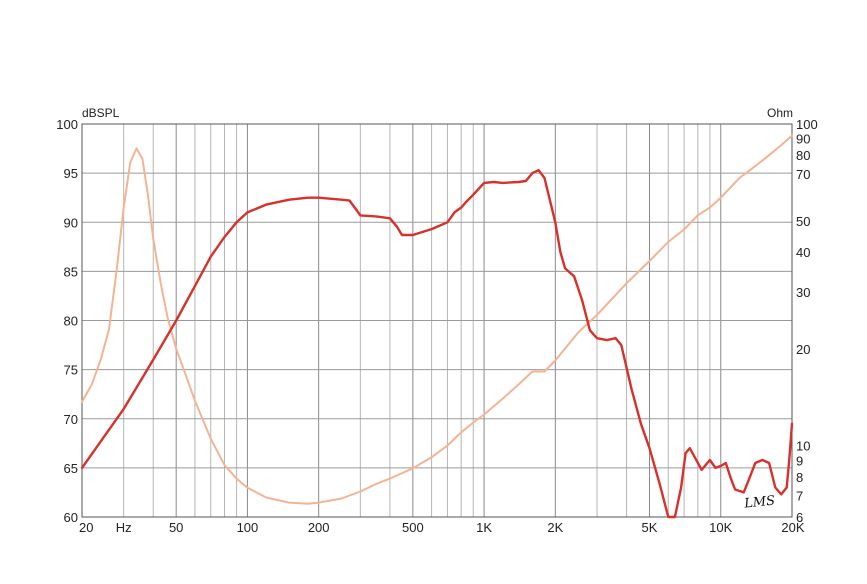  I want to click on x-tick-label: 1K, so click(484, 527).